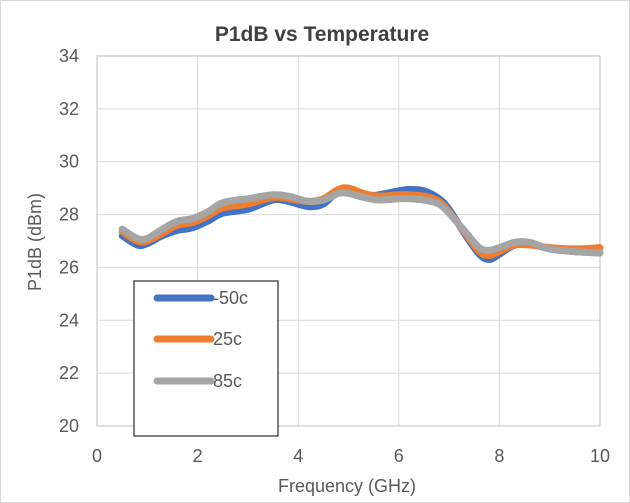 The width and height of the screenshot is (630, 503). Describe the element at coordinates (298, 456) in the screenshot. I see `x-tick-label: 4` at that location.